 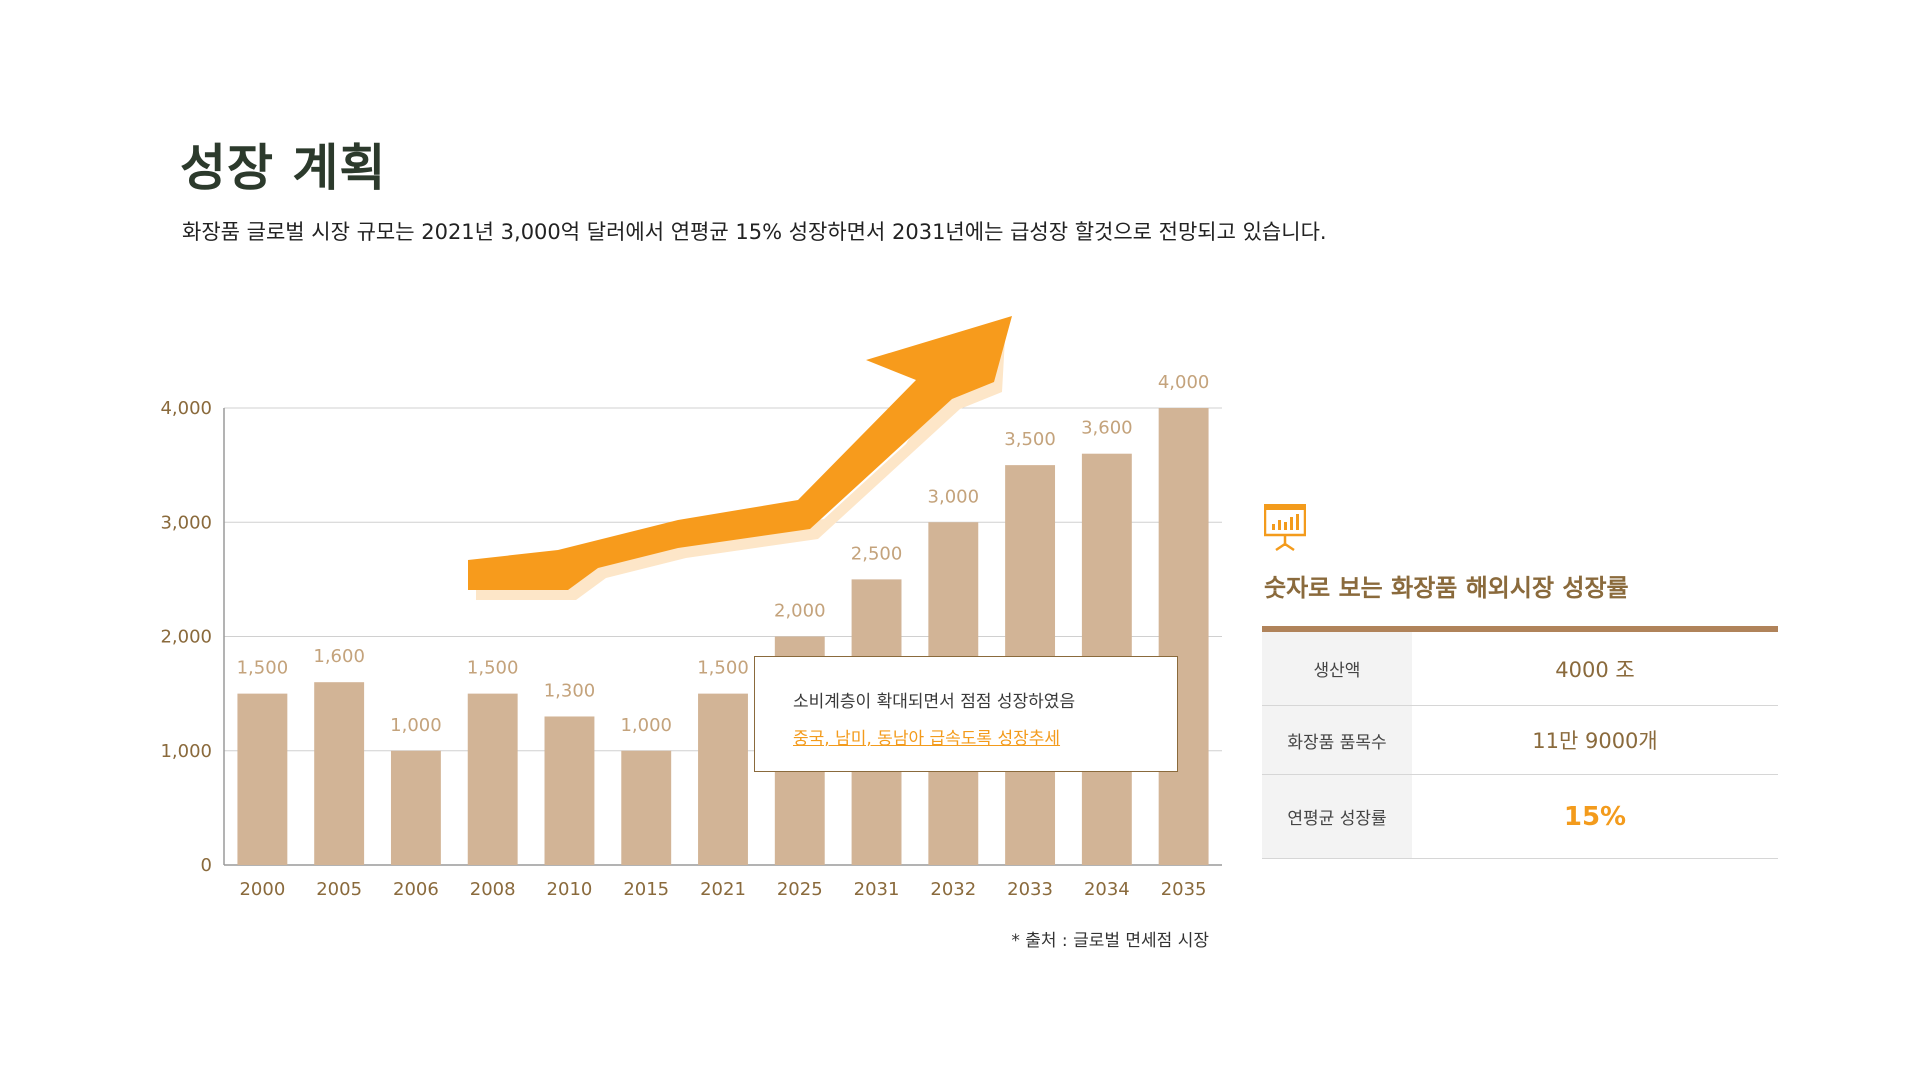 What do you see at coordinates (339, 656) in the screenshot?
I see `data-label: 1,600` at bounding box center [339, 656].